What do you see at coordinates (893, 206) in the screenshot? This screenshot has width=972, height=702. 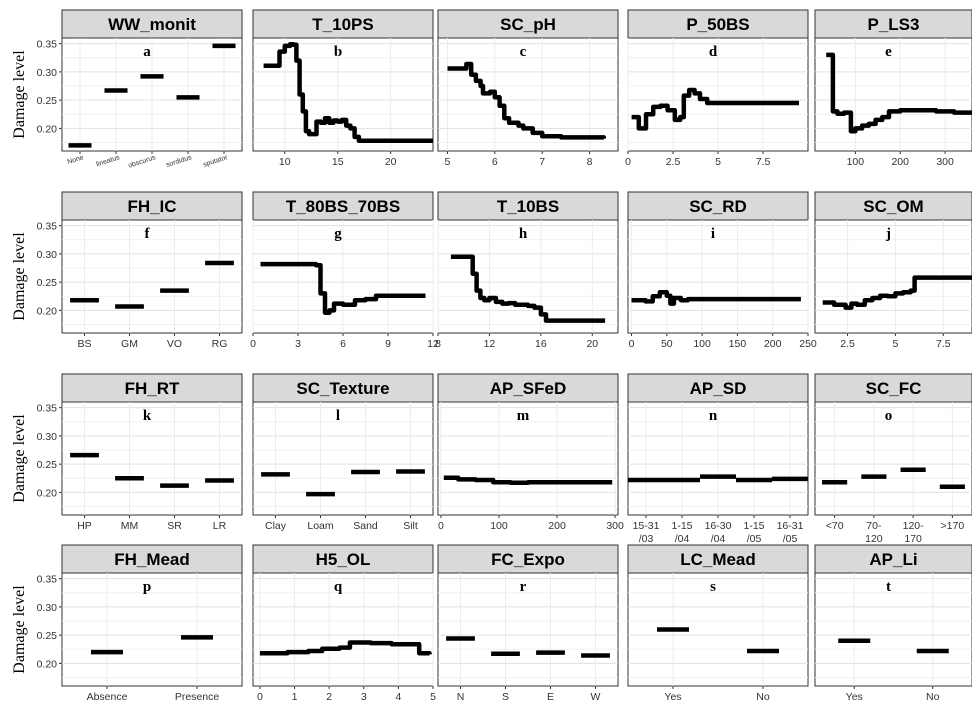 I see `panel-title: SC_OM` at bounding box center [893, 206].